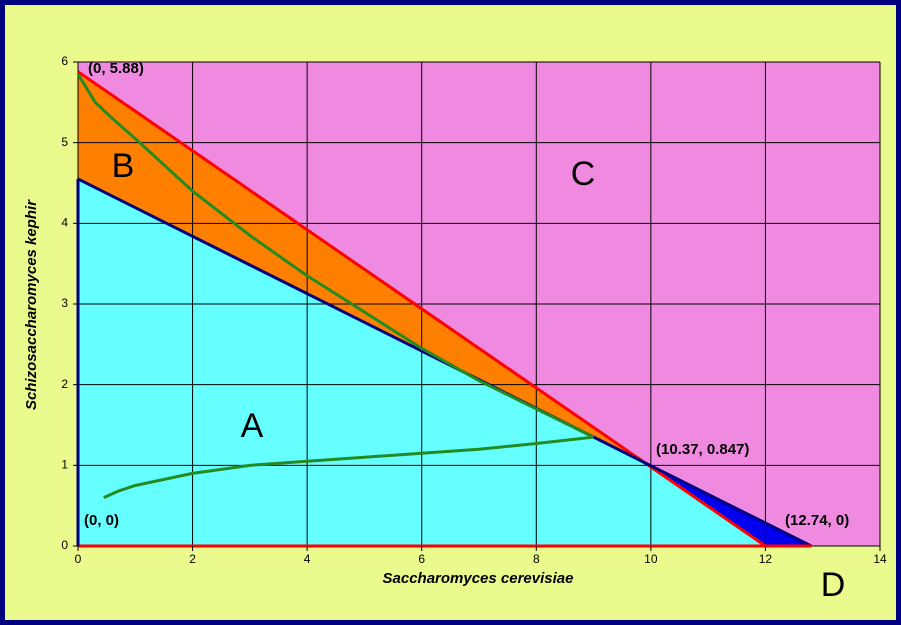 The image size is (901, 625). What do you see at coordinates (348, 467) in the screenshot?
I see `line` at bounding box center [348, 467].